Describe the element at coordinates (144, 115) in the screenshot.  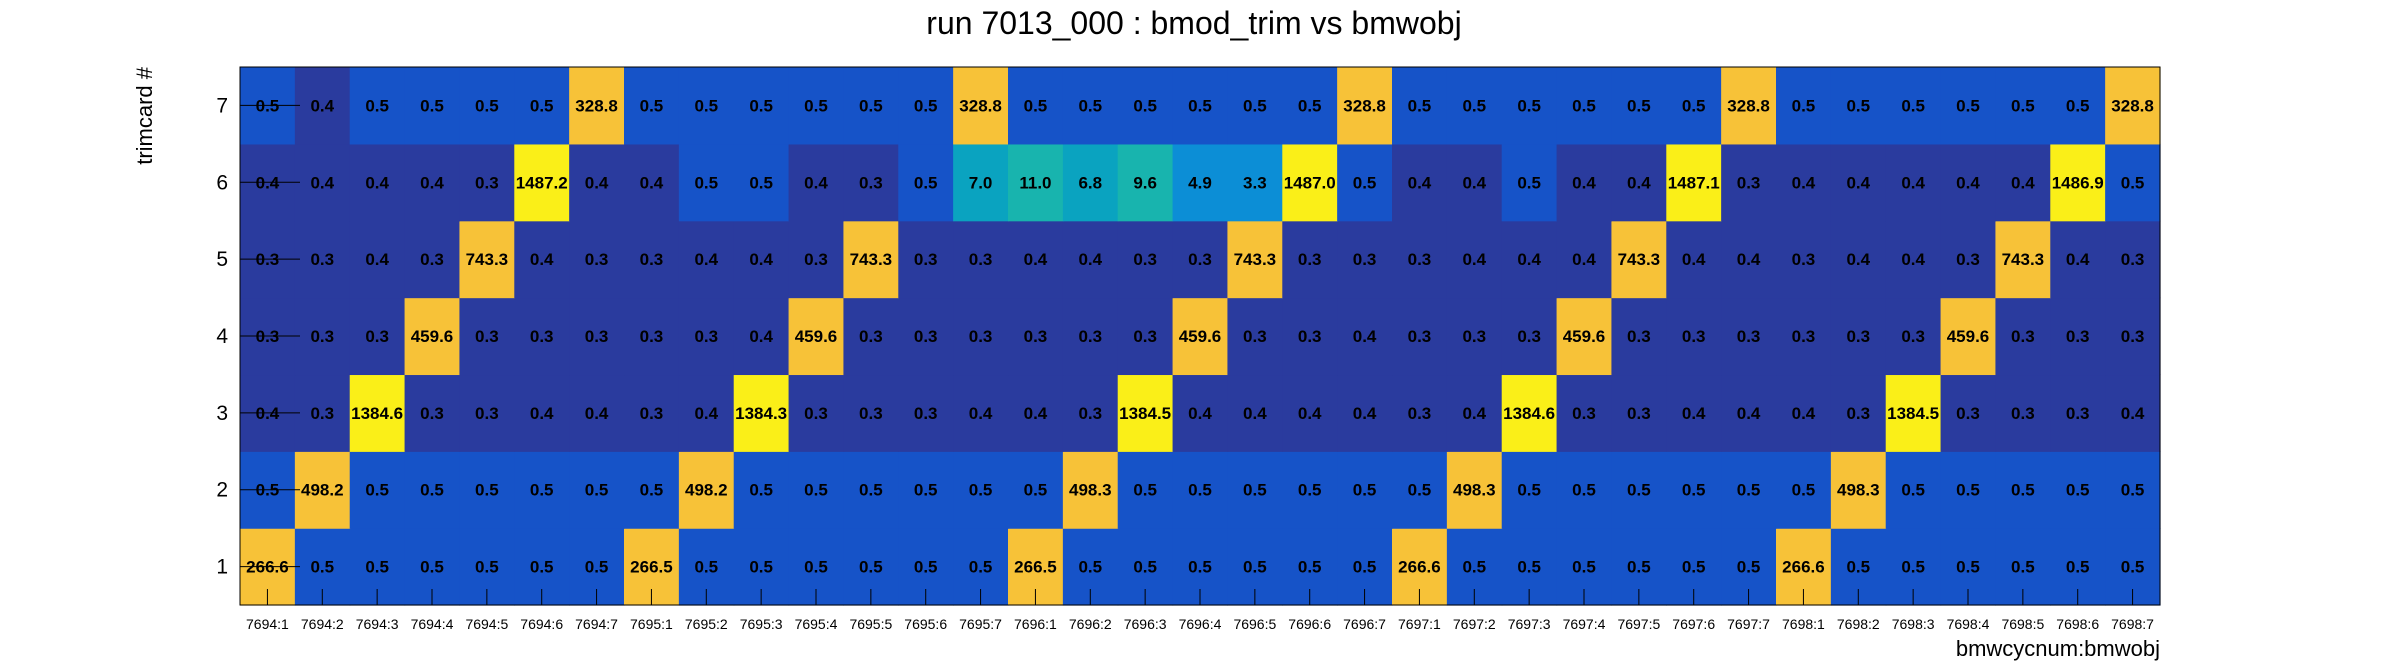
I see `y-axis-label: trimcard #` at that location.